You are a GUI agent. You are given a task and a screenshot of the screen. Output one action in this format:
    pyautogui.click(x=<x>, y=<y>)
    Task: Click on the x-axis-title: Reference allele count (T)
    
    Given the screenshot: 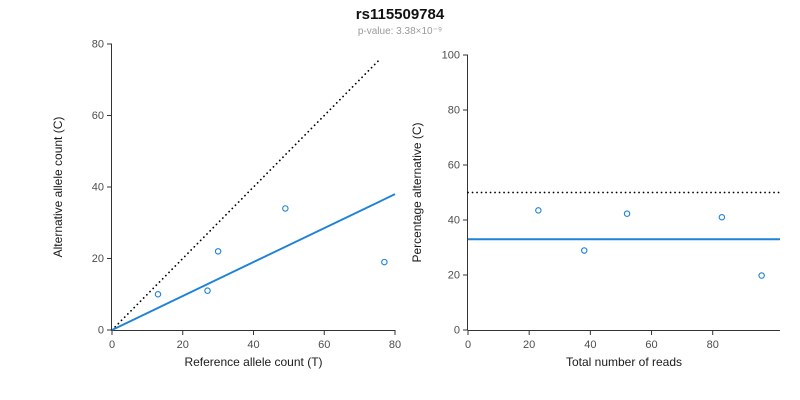 What is the action you would take?
    pyautogui.click(x=253, y=362)
    